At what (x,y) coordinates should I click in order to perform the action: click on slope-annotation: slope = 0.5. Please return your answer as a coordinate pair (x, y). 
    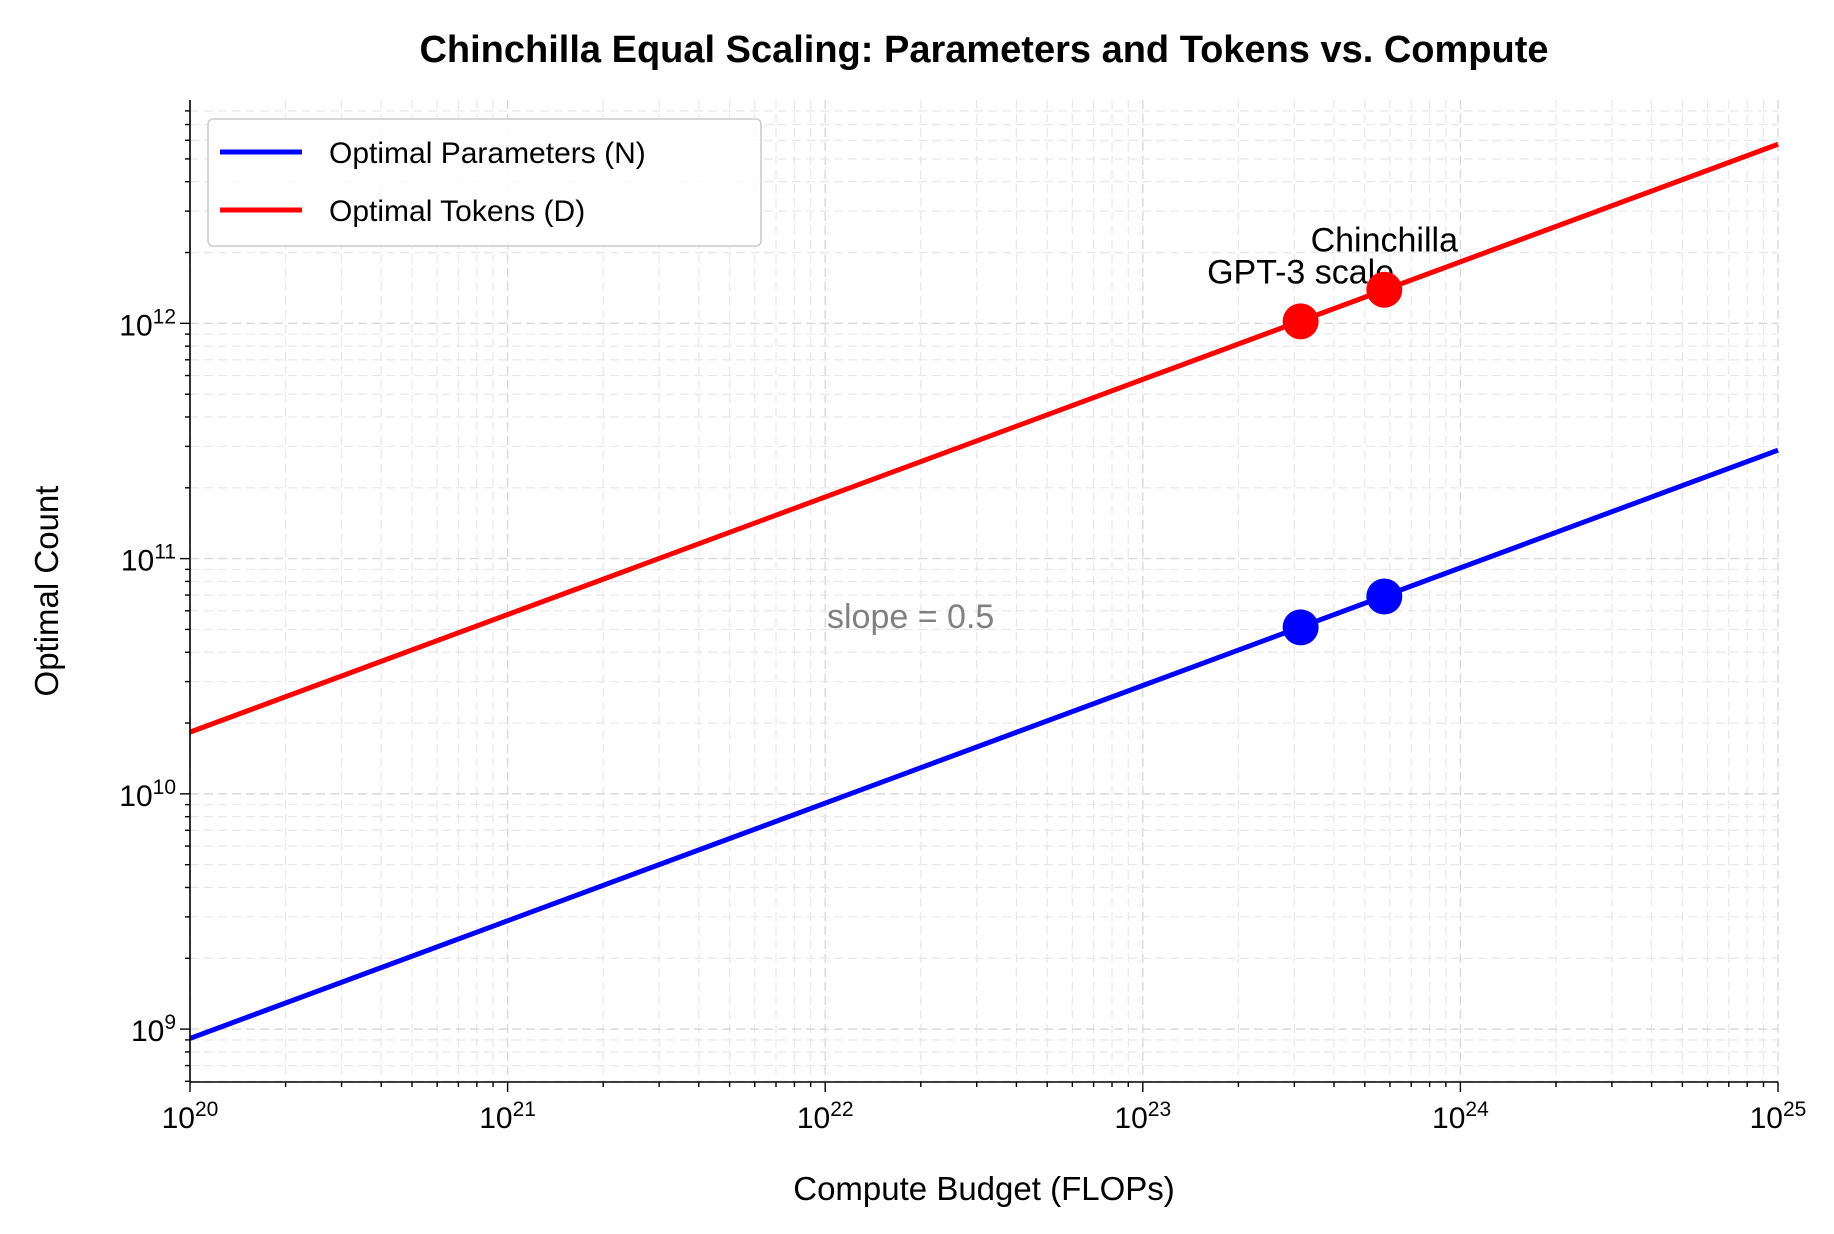
    Looking at the image, I should click on (910, 617).